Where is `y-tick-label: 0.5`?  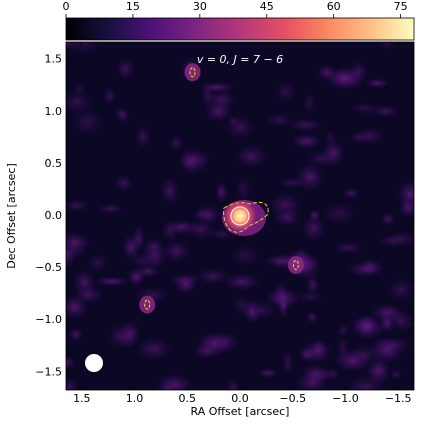
y-tick-label: 0.5 is located at coordinates (54, 163).